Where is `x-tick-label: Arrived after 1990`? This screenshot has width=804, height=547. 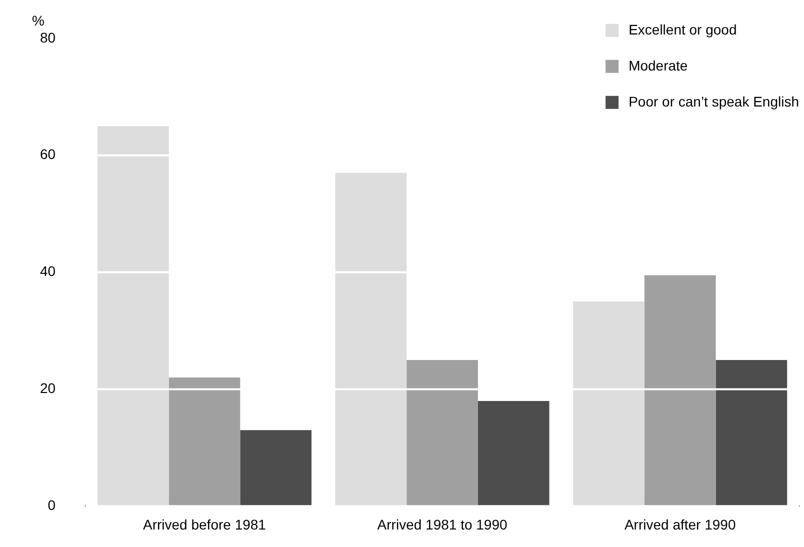 x-tick-label: Arrived after 1990 is located at coordinates (680, 524).